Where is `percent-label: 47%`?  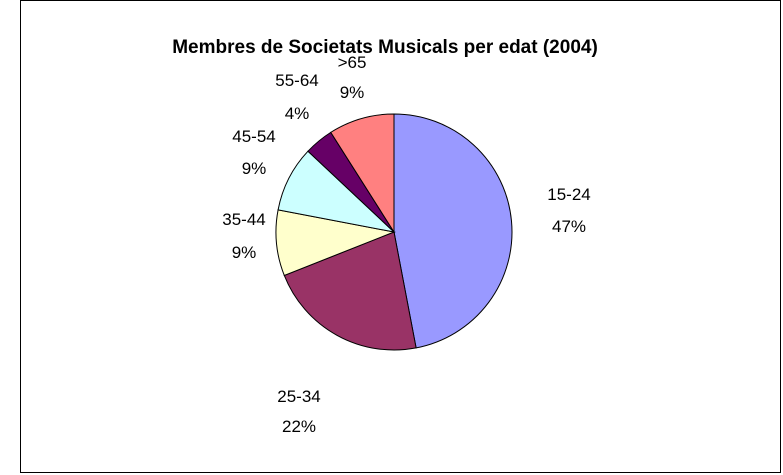
percent-label: 47% is located at coordinates (569, 226).